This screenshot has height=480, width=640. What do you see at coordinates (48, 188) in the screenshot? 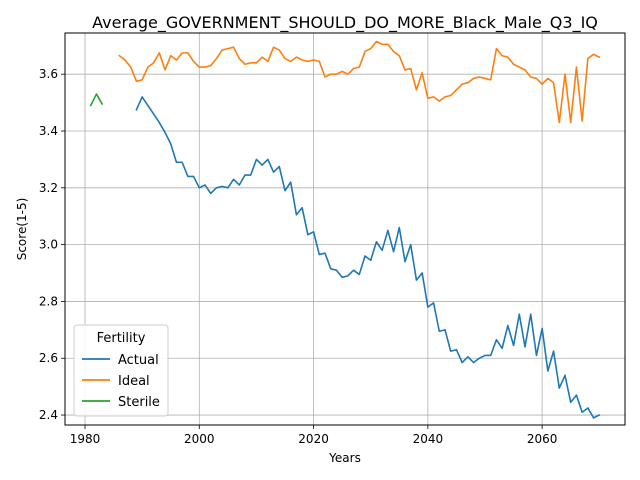
I see `y-tick-label: 3.2` at bounding box center [48, 188].